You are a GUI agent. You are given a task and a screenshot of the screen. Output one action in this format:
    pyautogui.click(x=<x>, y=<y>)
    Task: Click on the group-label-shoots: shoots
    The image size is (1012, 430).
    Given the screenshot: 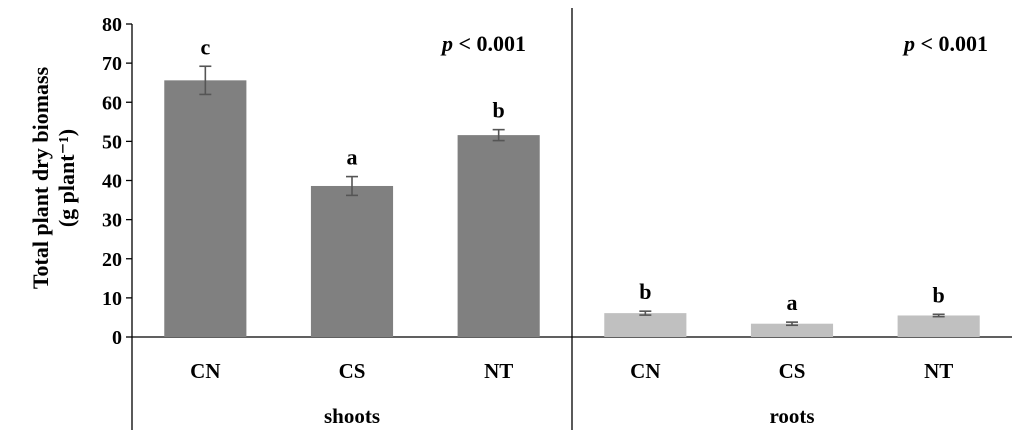 What is the action you would take?
    pyautogui.click(x=352, y=416)
    